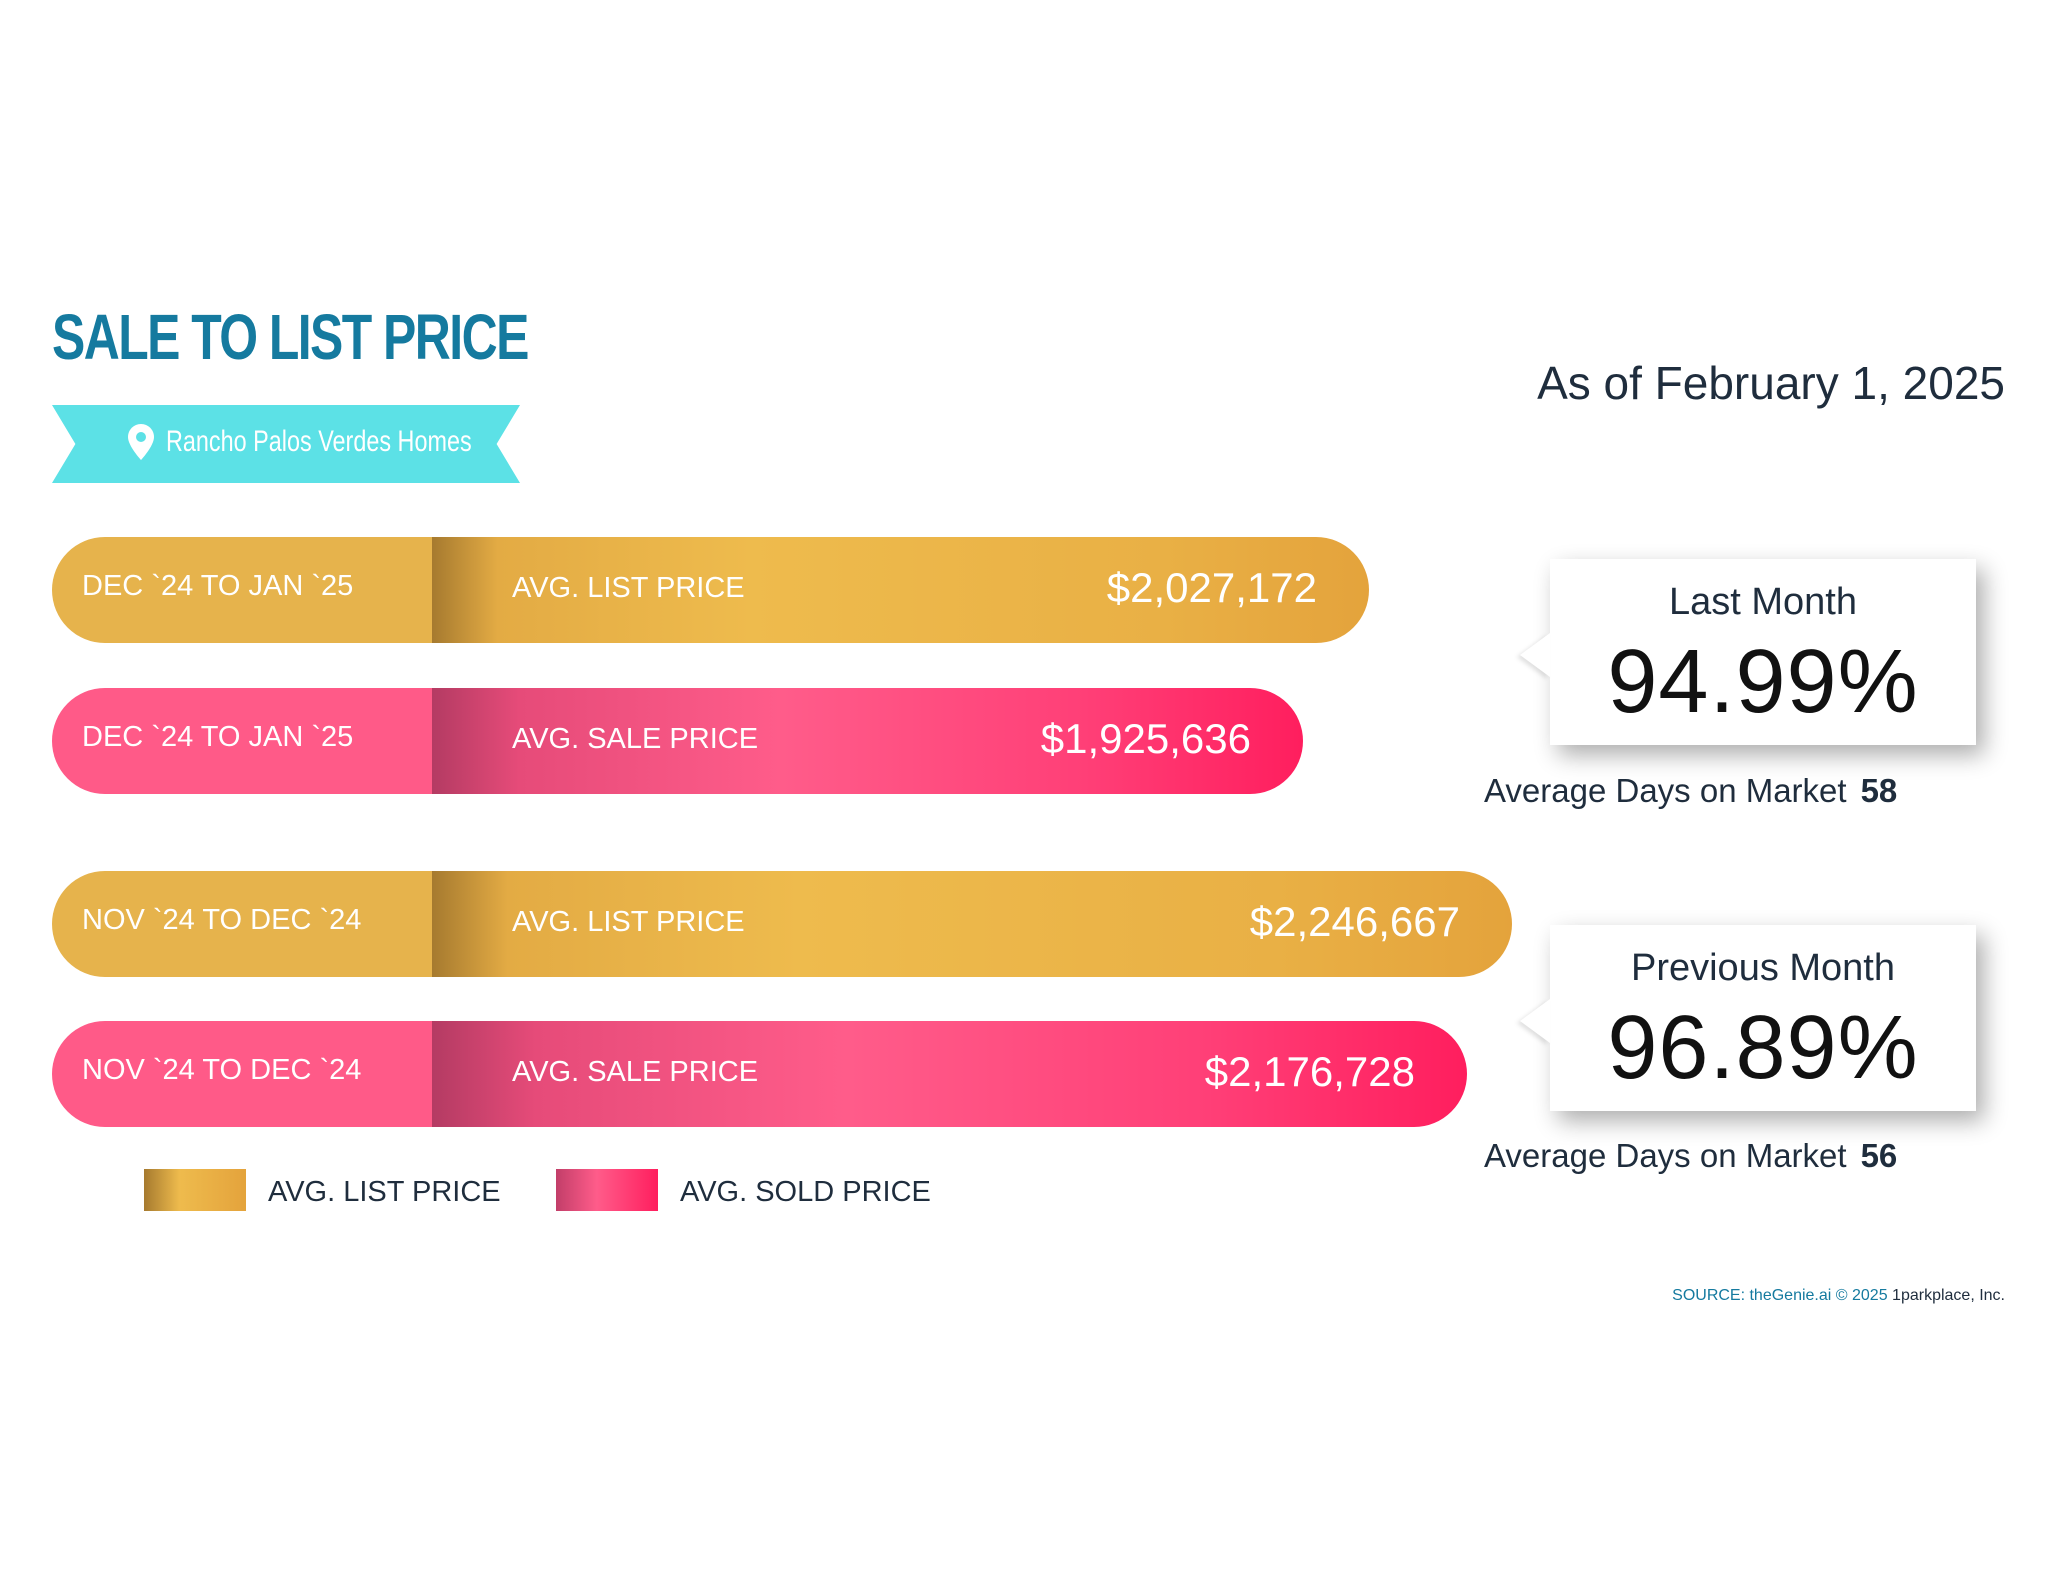  I want to click on days-on-market-value: 58, so click(1879, 790).